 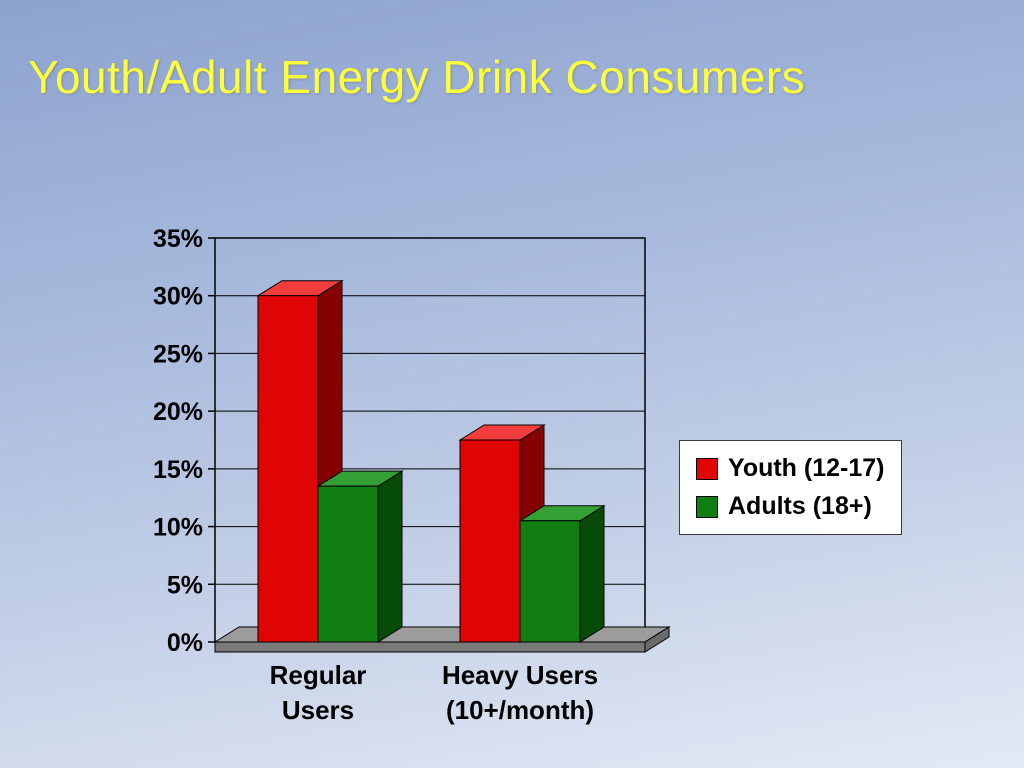 I want to click on x-axis-label-line: Users, so click(x=318, y=710).